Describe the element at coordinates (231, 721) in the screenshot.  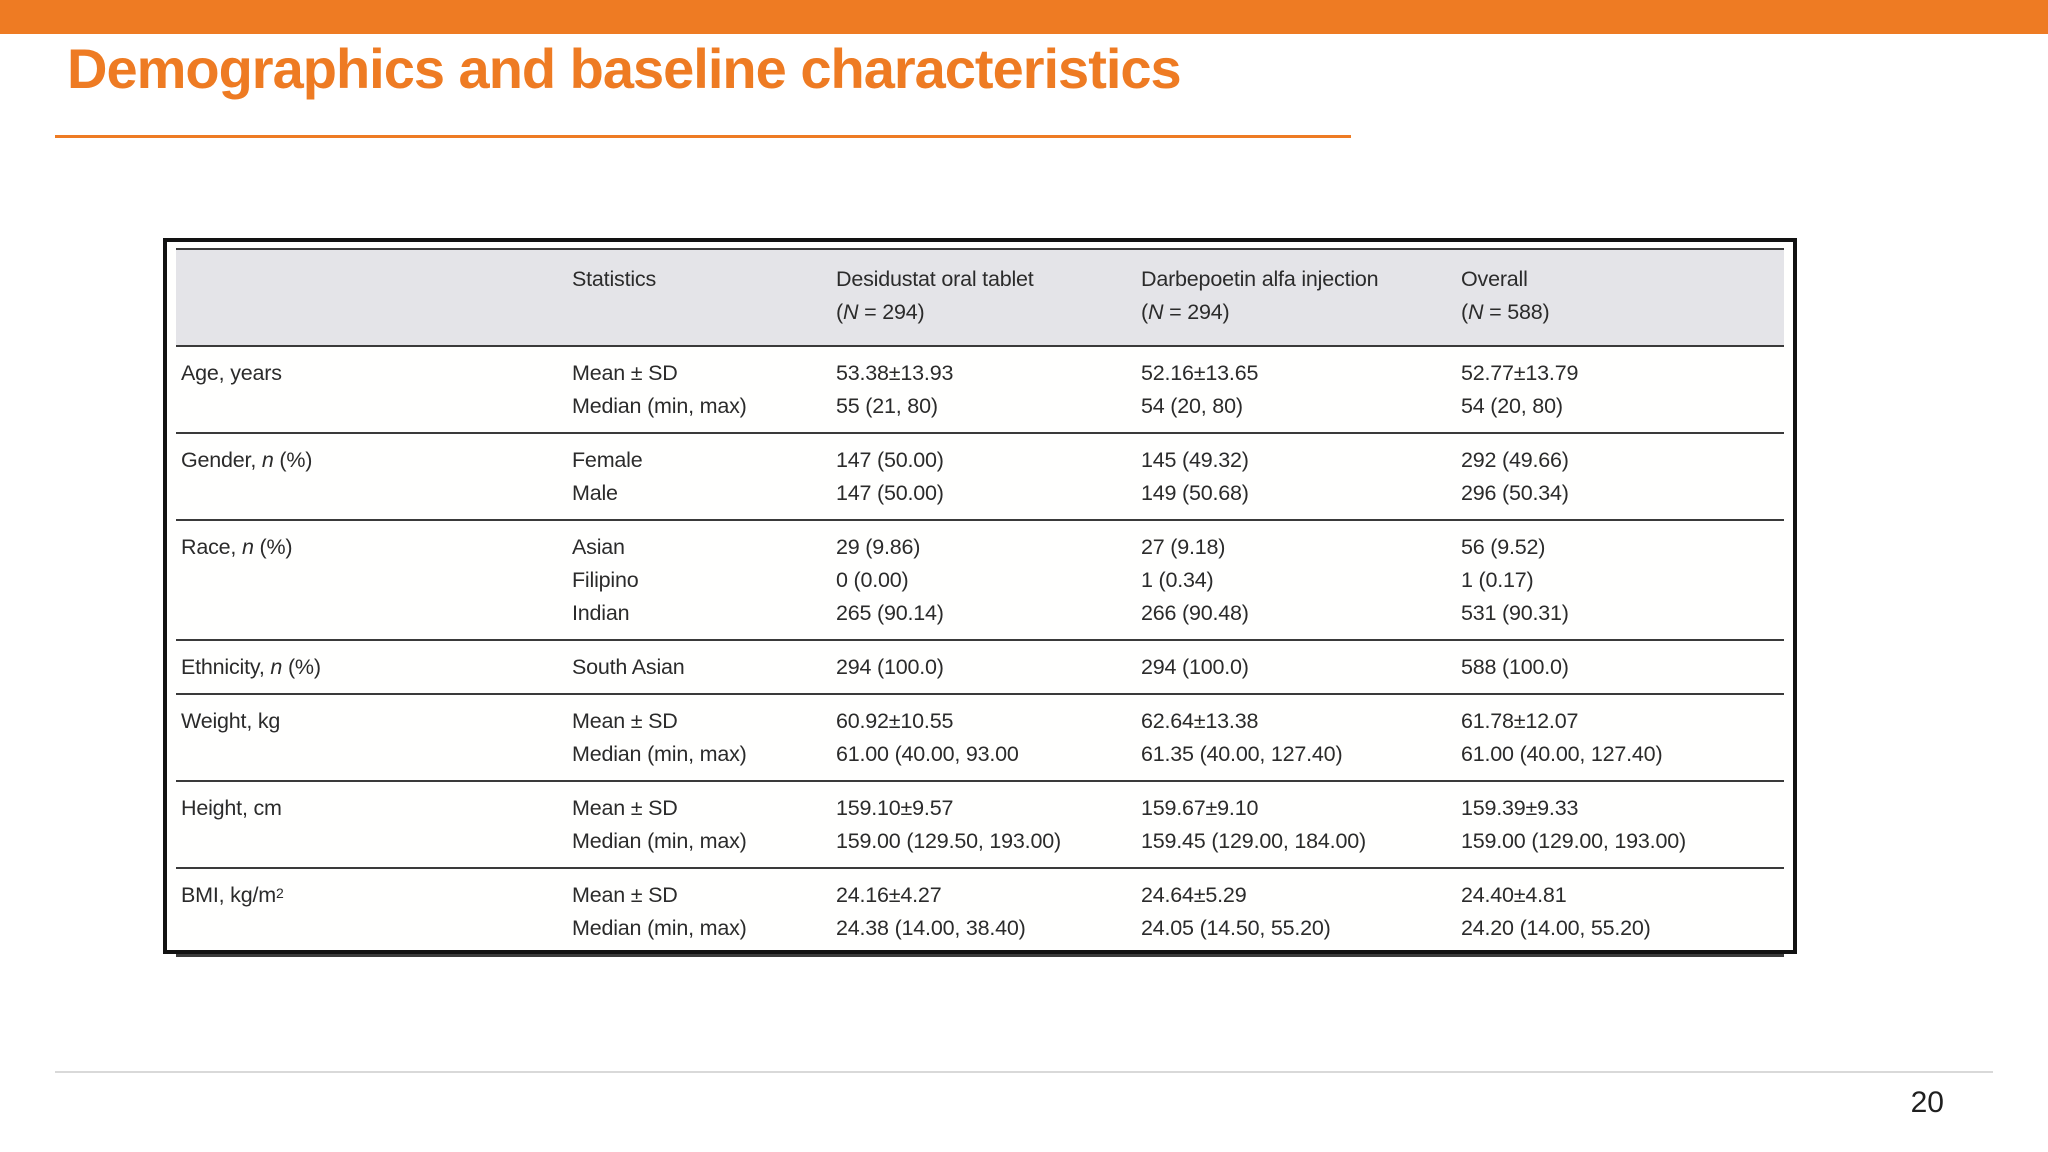
I see `row-label-text: Weight, kg` at that location.